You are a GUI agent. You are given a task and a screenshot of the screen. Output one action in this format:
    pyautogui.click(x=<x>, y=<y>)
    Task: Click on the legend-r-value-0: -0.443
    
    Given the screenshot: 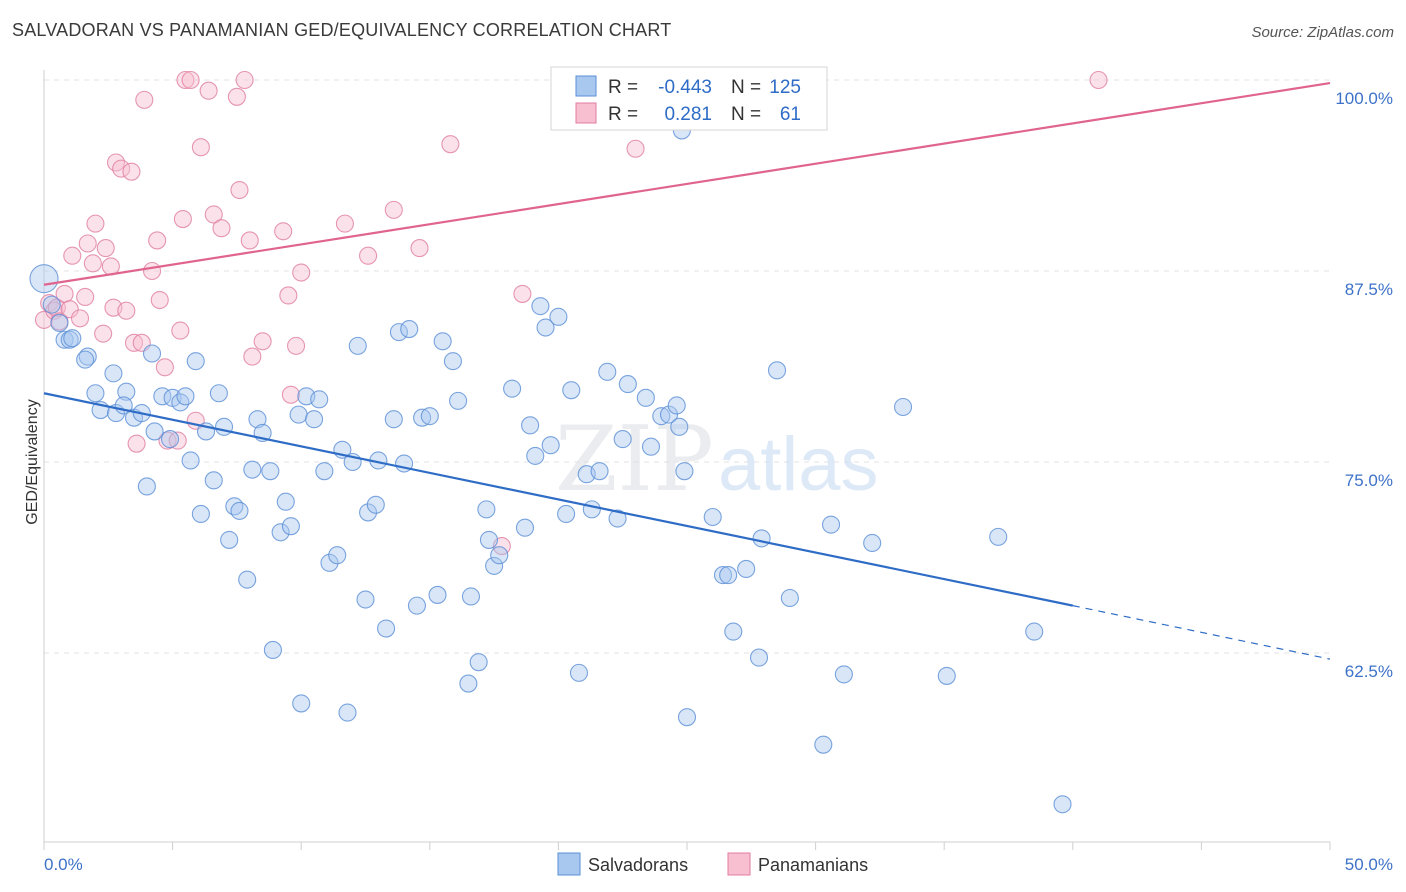 What is the action you would take?
    pyautogui.click(x=685, y=87)
    